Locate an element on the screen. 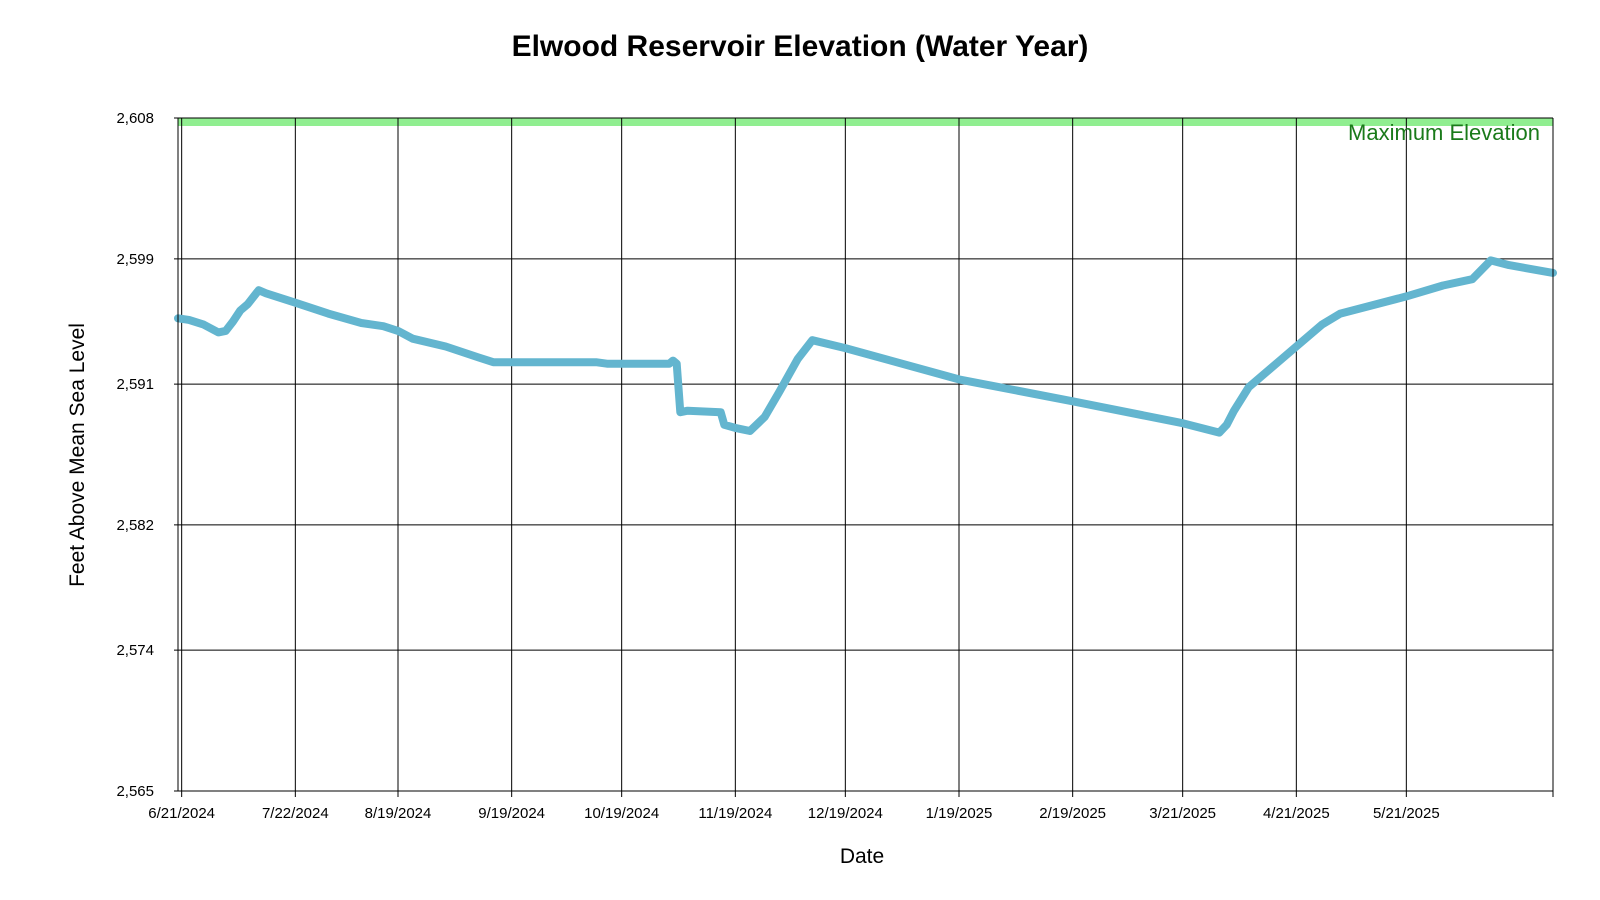 The width and height of the screenshot is (1600, 900). chart-title: Elwood Reservoir Elevation (Water Year) is located at coordinates (800, 46).